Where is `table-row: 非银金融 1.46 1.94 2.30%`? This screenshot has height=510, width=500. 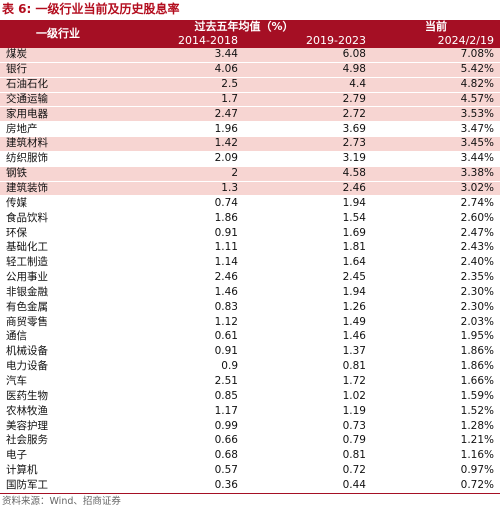 table-row: 非银金融 1.46 1.94 2.30% is located at coordinates (250, 293).